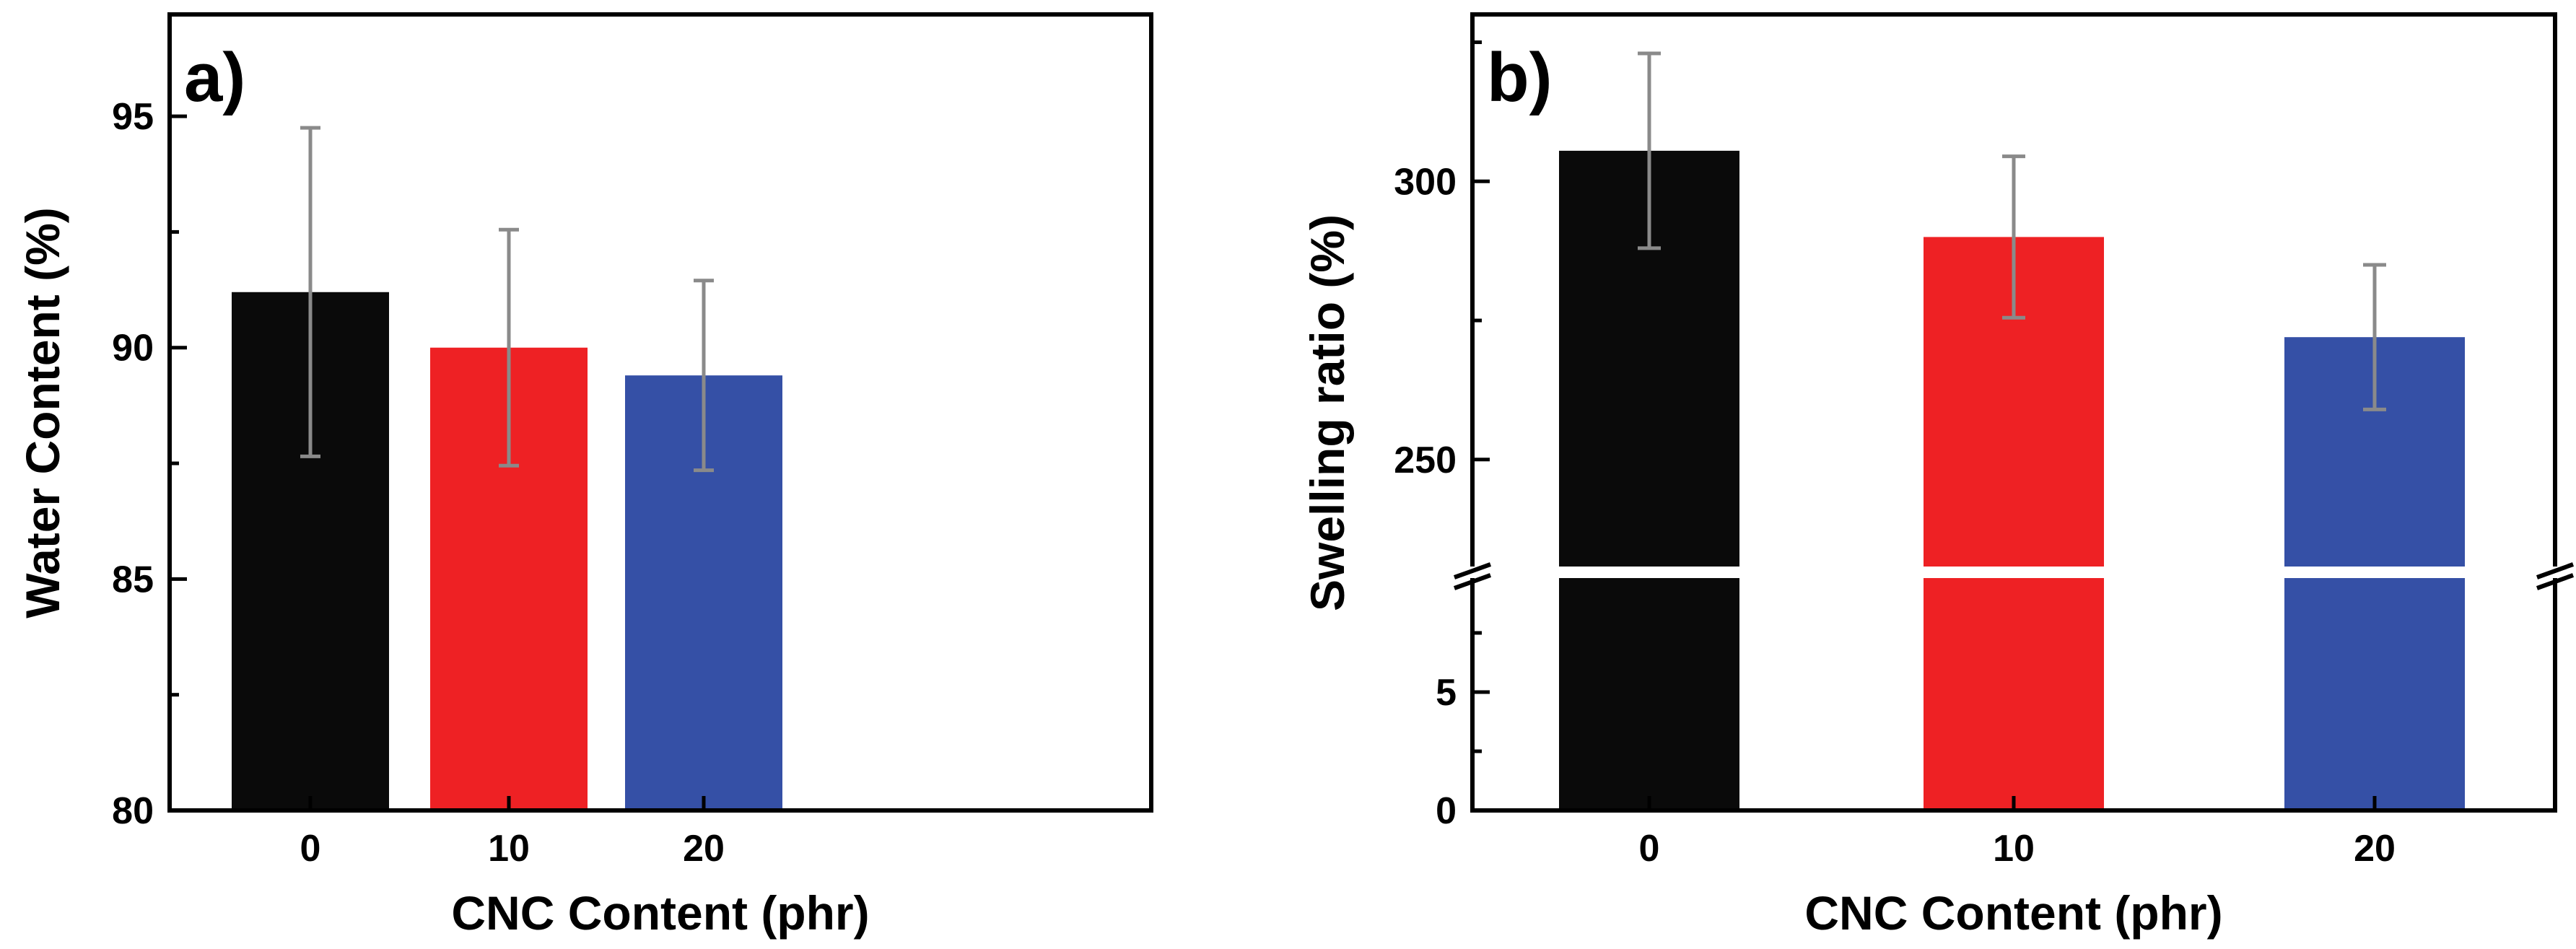  I want to click on y-tick-label-a-95: 95, so click(133, 117).